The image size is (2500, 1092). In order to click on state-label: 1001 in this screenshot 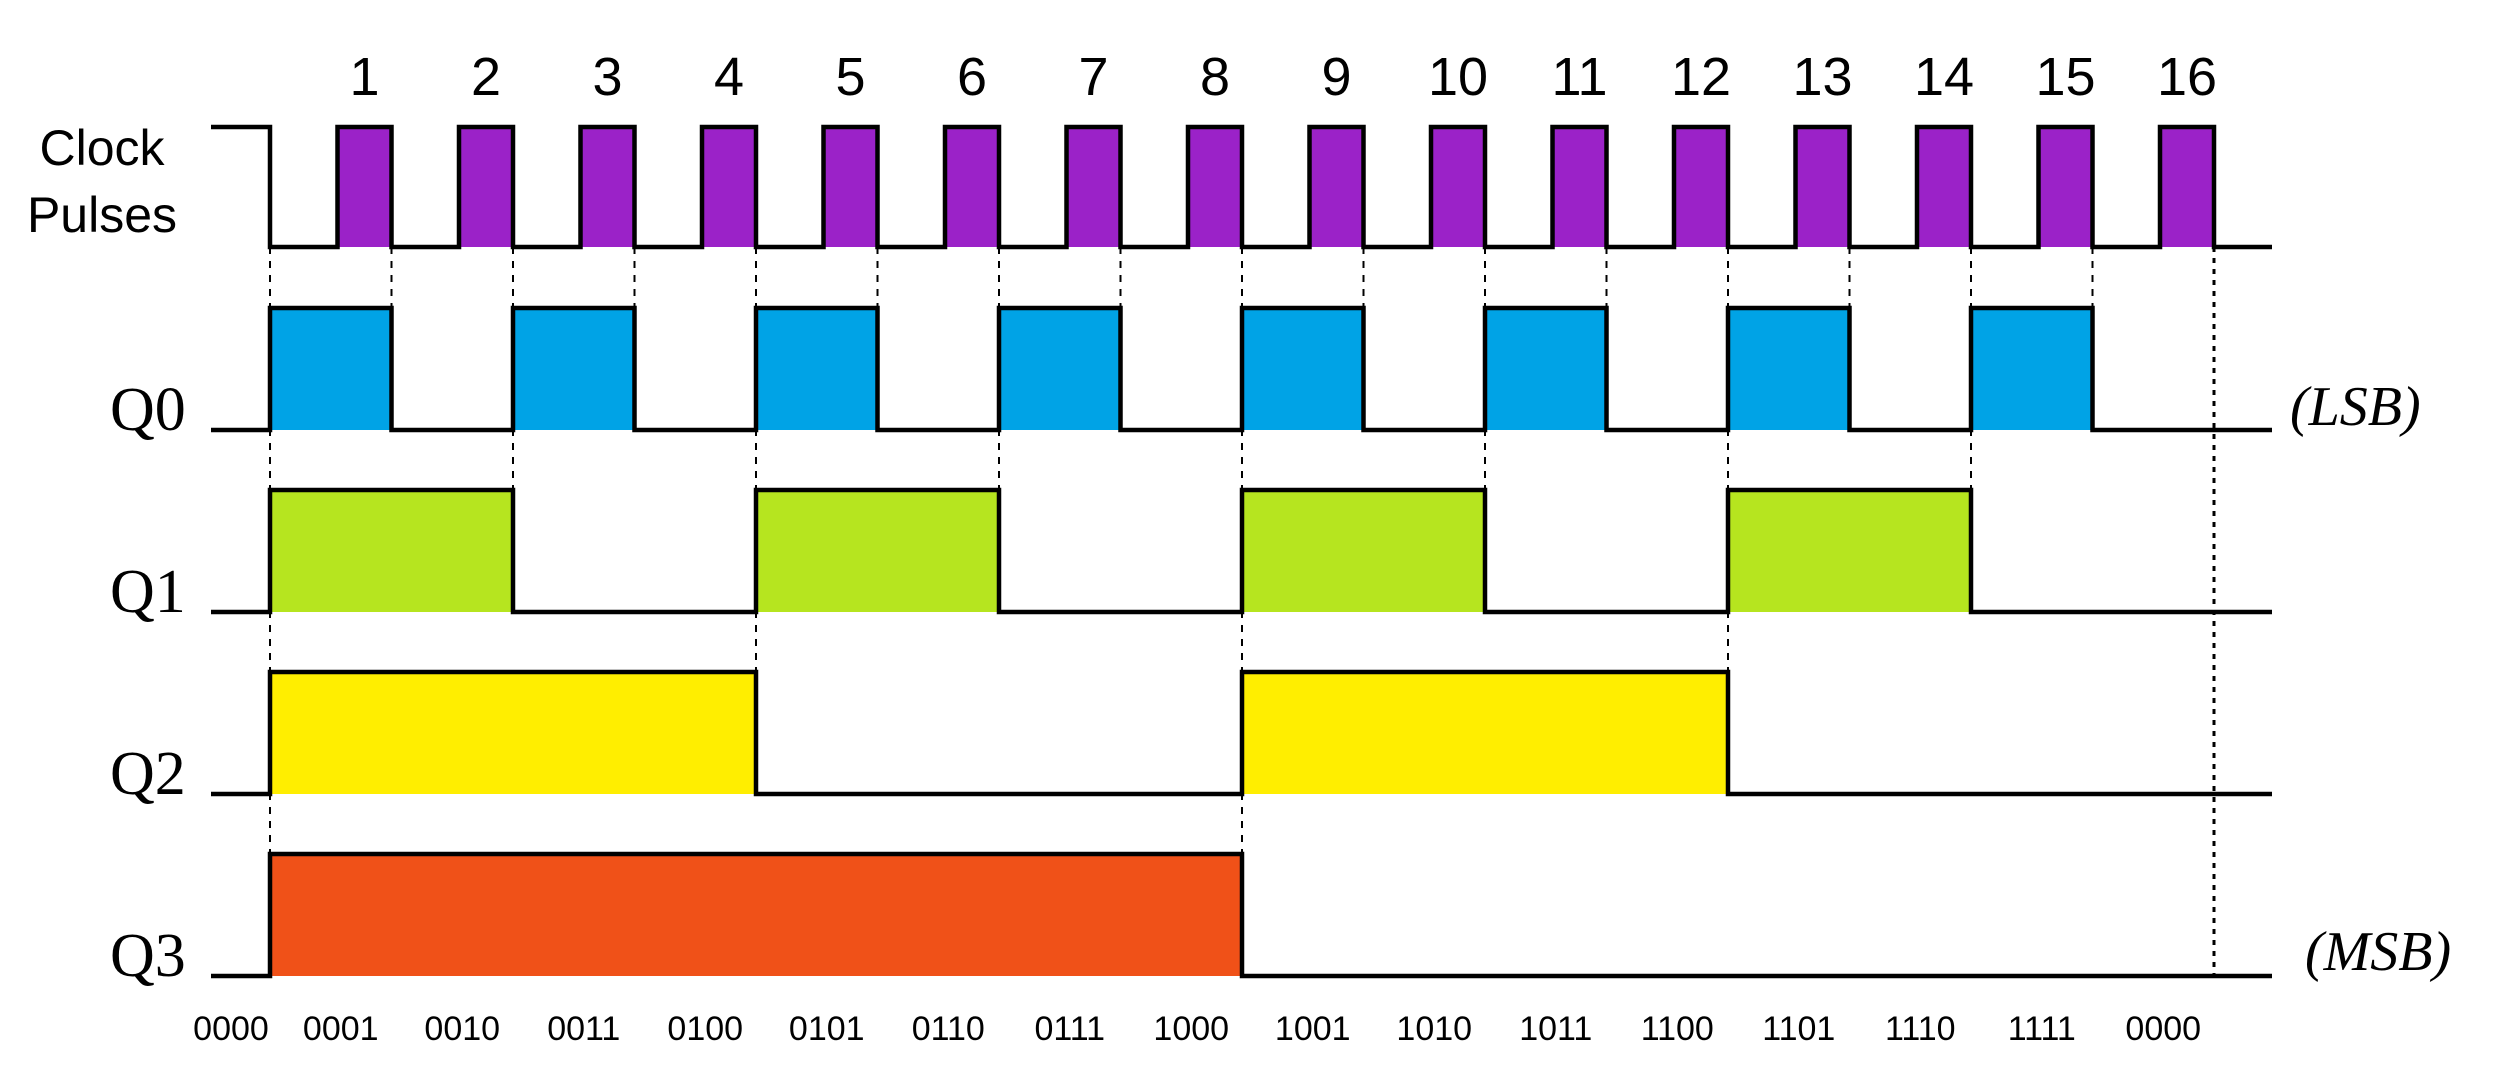, I will do `click(1313, 1029)`.